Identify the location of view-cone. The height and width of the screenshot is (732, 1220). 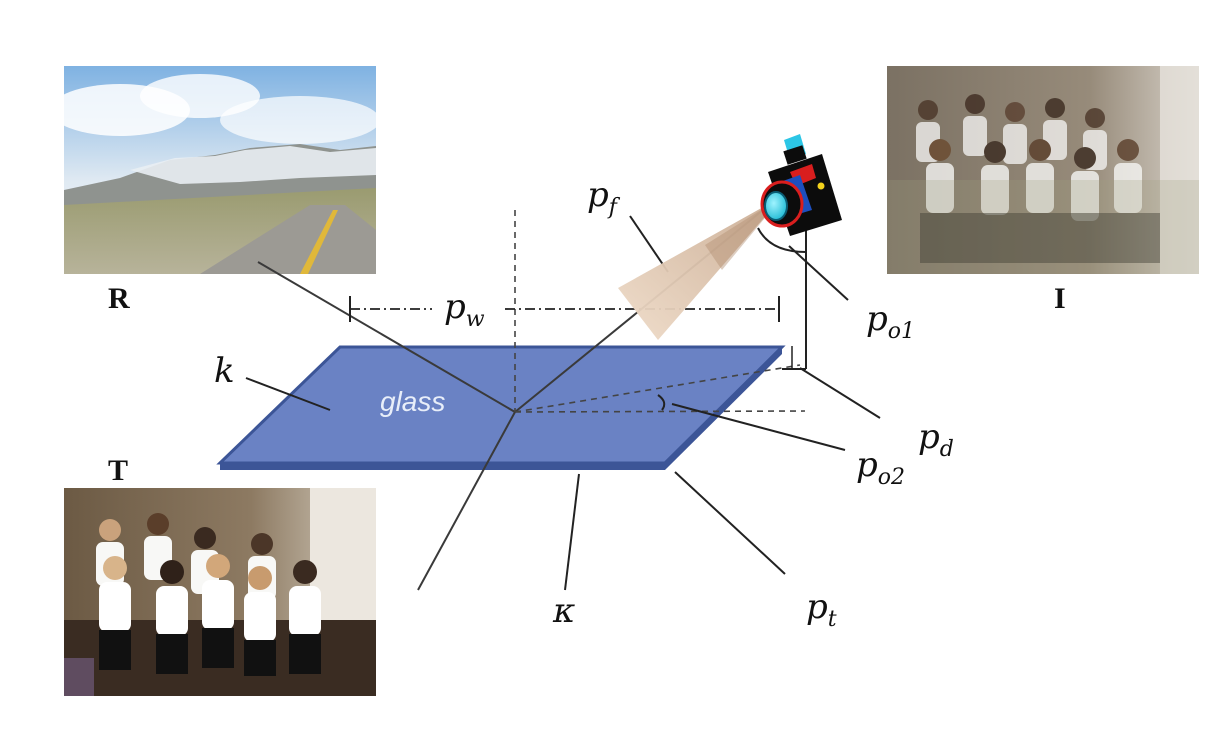
(700, 268).